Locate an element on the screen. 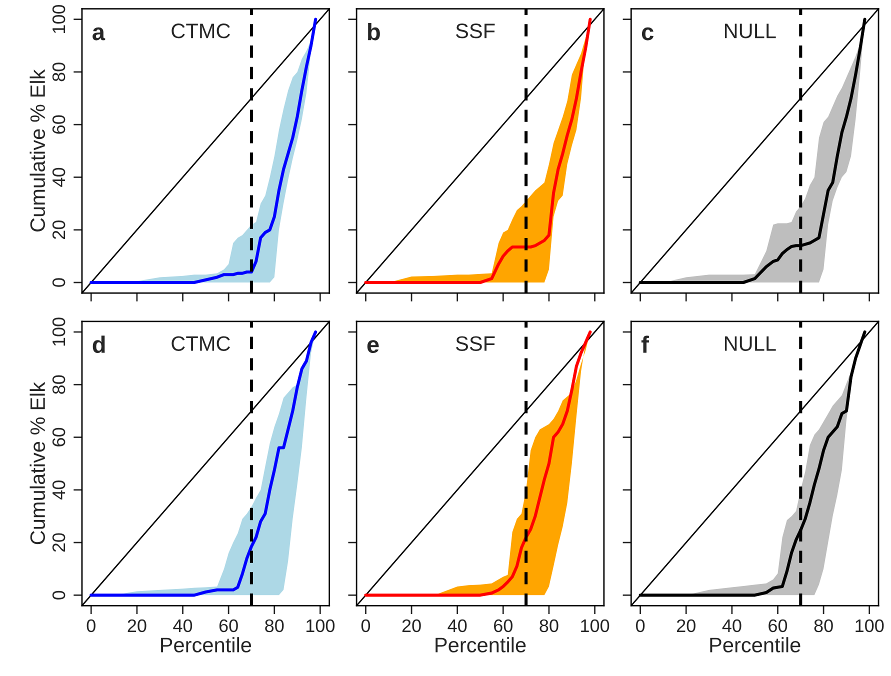  annotation: b is located at coordinates (374, 31).